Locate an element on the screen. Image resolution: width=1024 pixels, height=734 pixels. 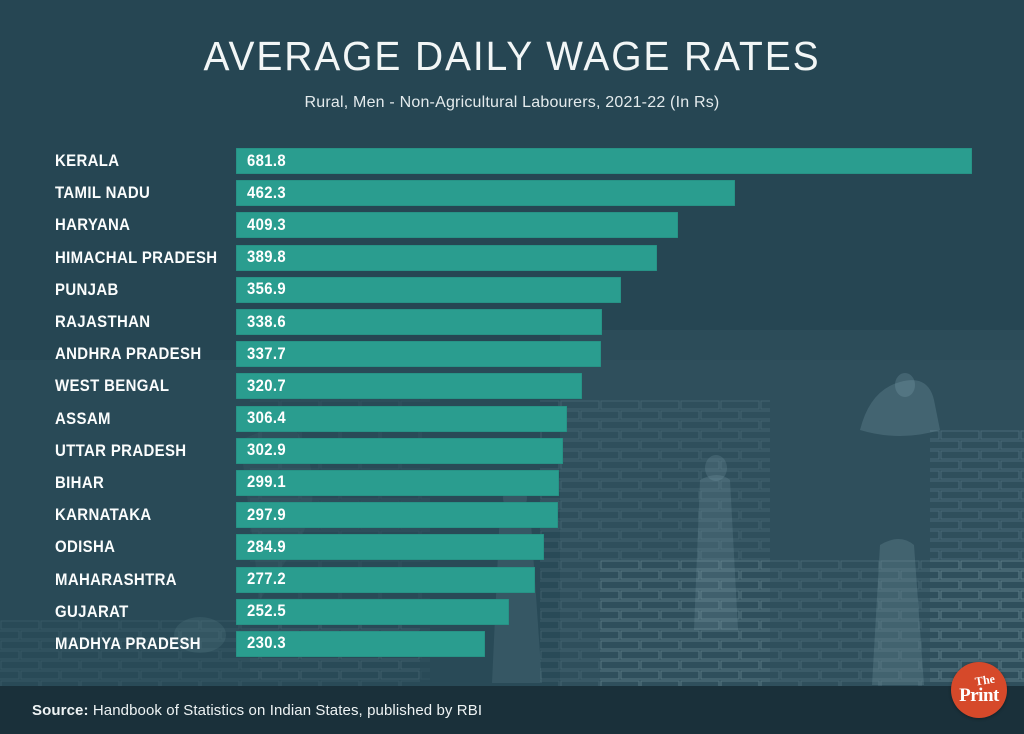
bar-value-label: 356.9 is located at coordinates (266, 289).